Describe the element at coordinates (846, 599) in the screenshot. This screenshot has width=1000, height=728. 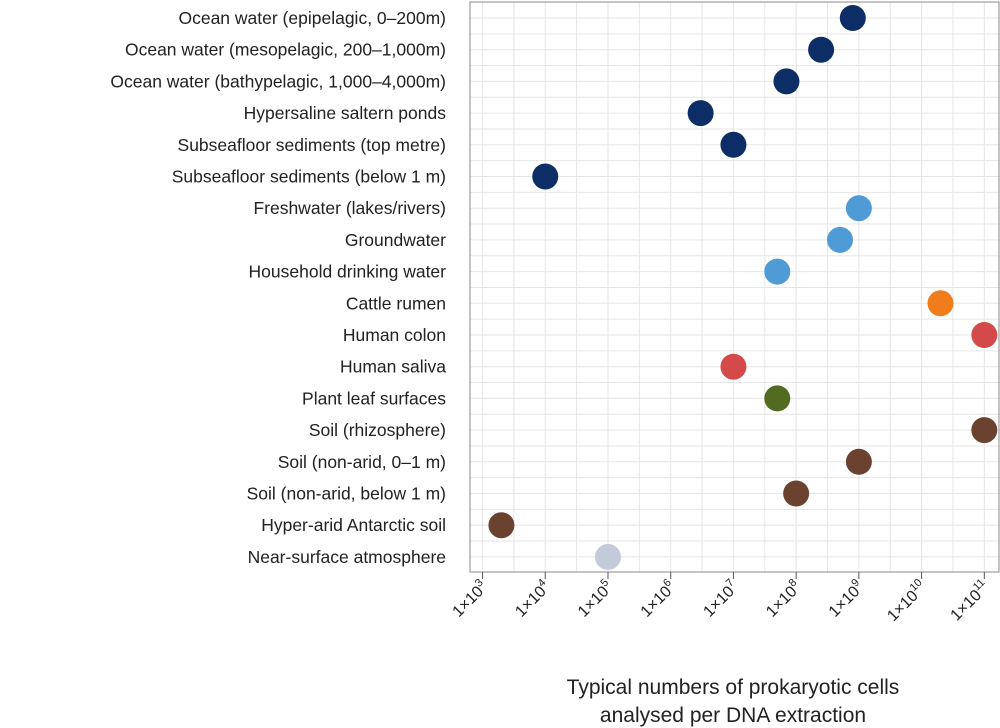
I see `x-tick-label: 1×109` at that location.